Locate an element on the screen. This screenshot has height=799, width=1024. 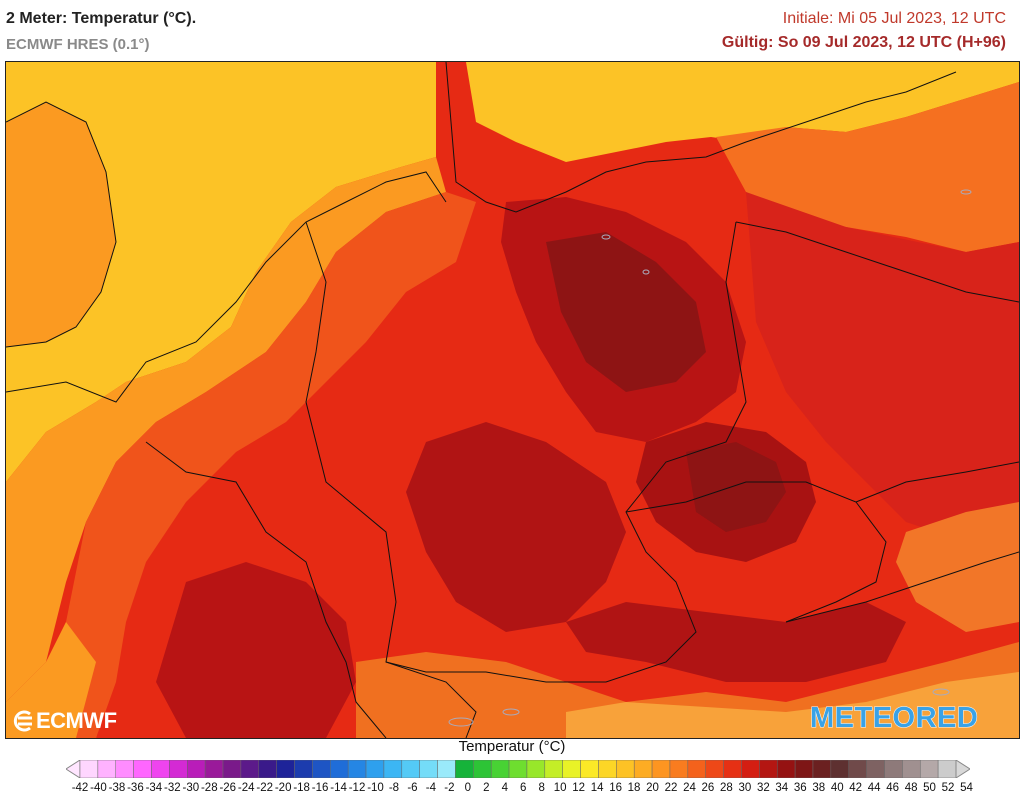
hot-zone-east is located at coordinates (882, 367).